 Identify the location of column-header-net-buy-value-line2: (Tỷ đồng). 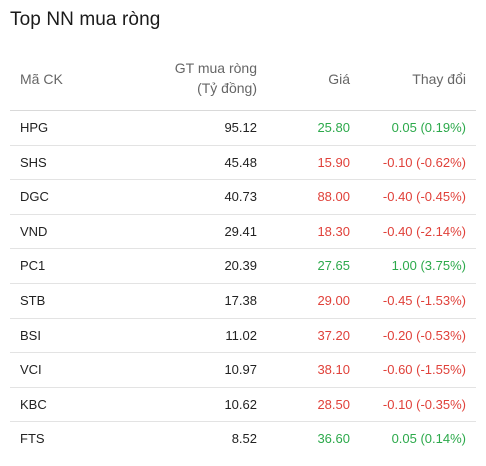
(227, 88).